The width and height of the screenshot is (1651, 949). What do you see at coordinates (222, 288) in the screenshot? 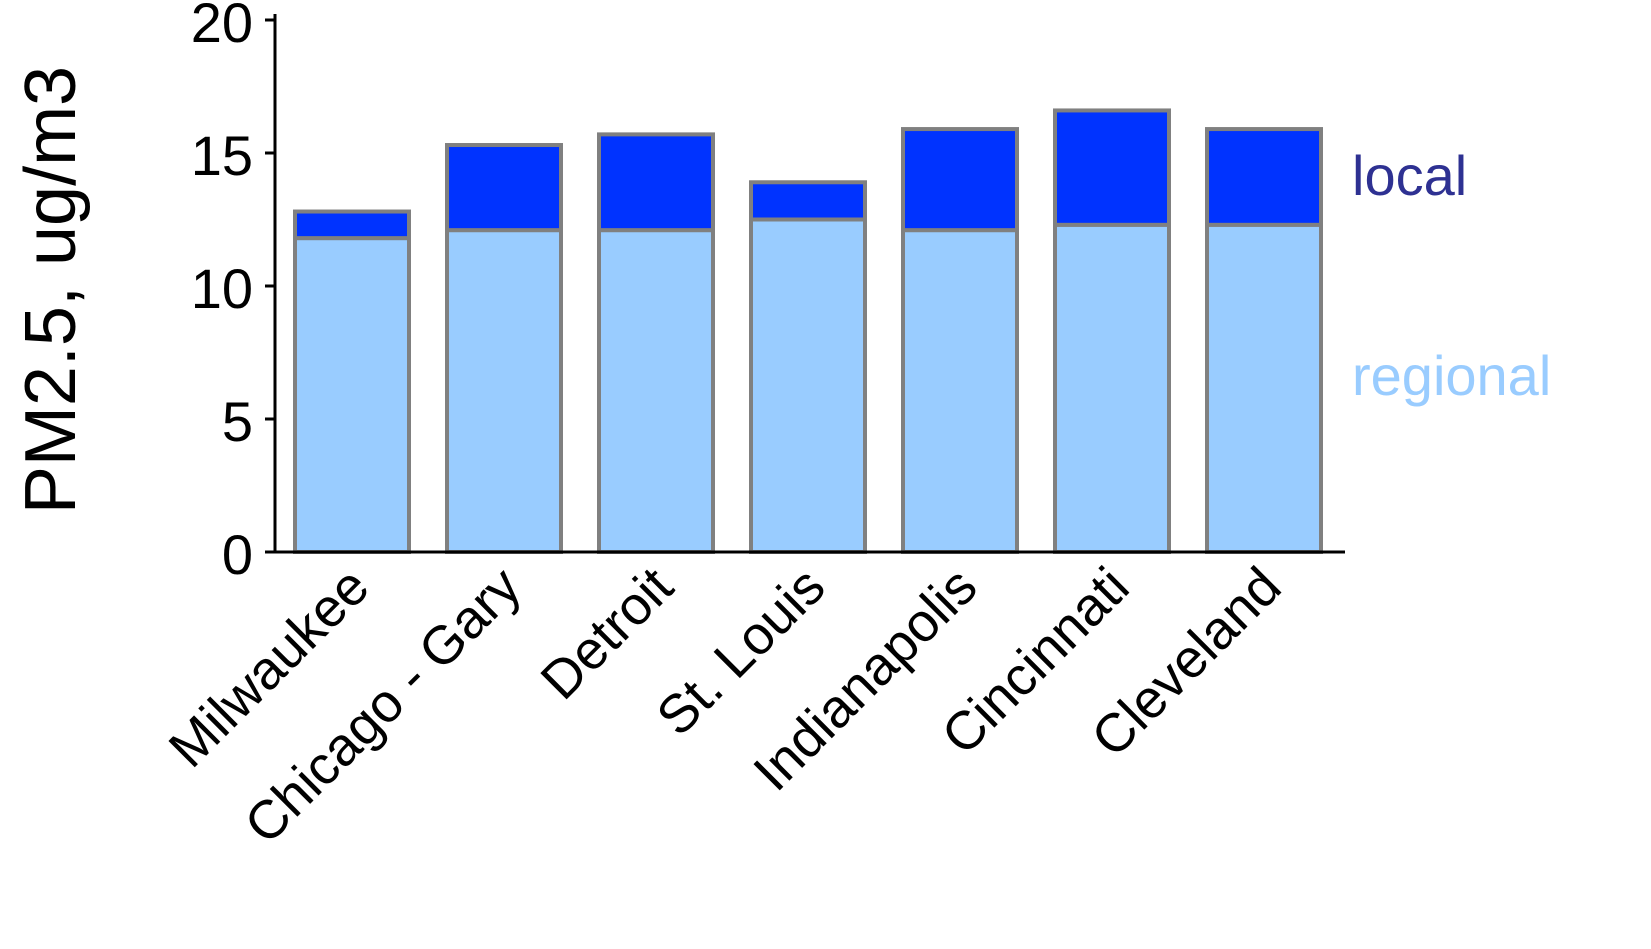
I see `y-tick-label: 10` at bounding box center [222, 288].